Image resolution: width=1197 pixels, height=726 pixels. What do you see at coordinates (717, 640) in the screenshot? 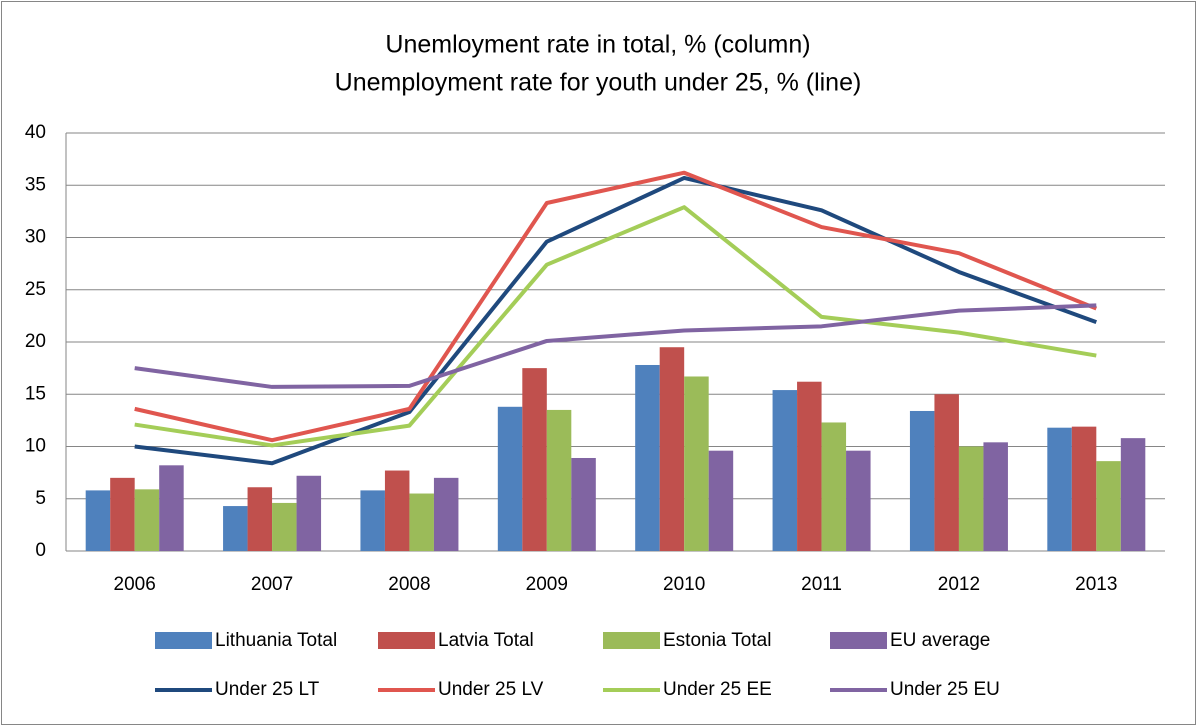
I see `legend-label: Estonia Total` at bounding box center [717, 640].